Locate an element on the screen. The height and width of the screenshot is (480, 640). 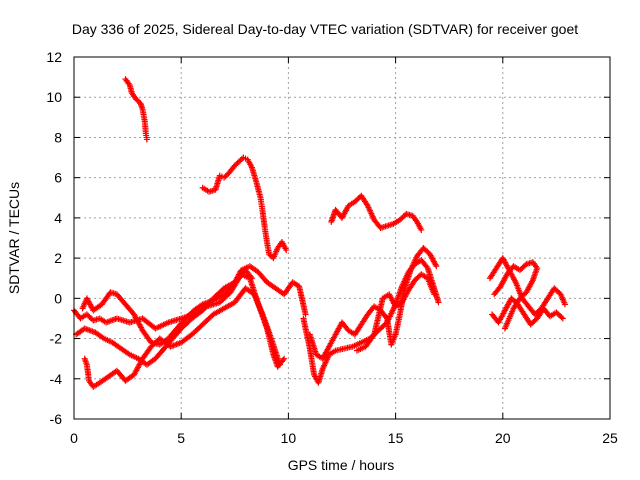
y-tick-label: 10 is located at coordinates (54, 97).